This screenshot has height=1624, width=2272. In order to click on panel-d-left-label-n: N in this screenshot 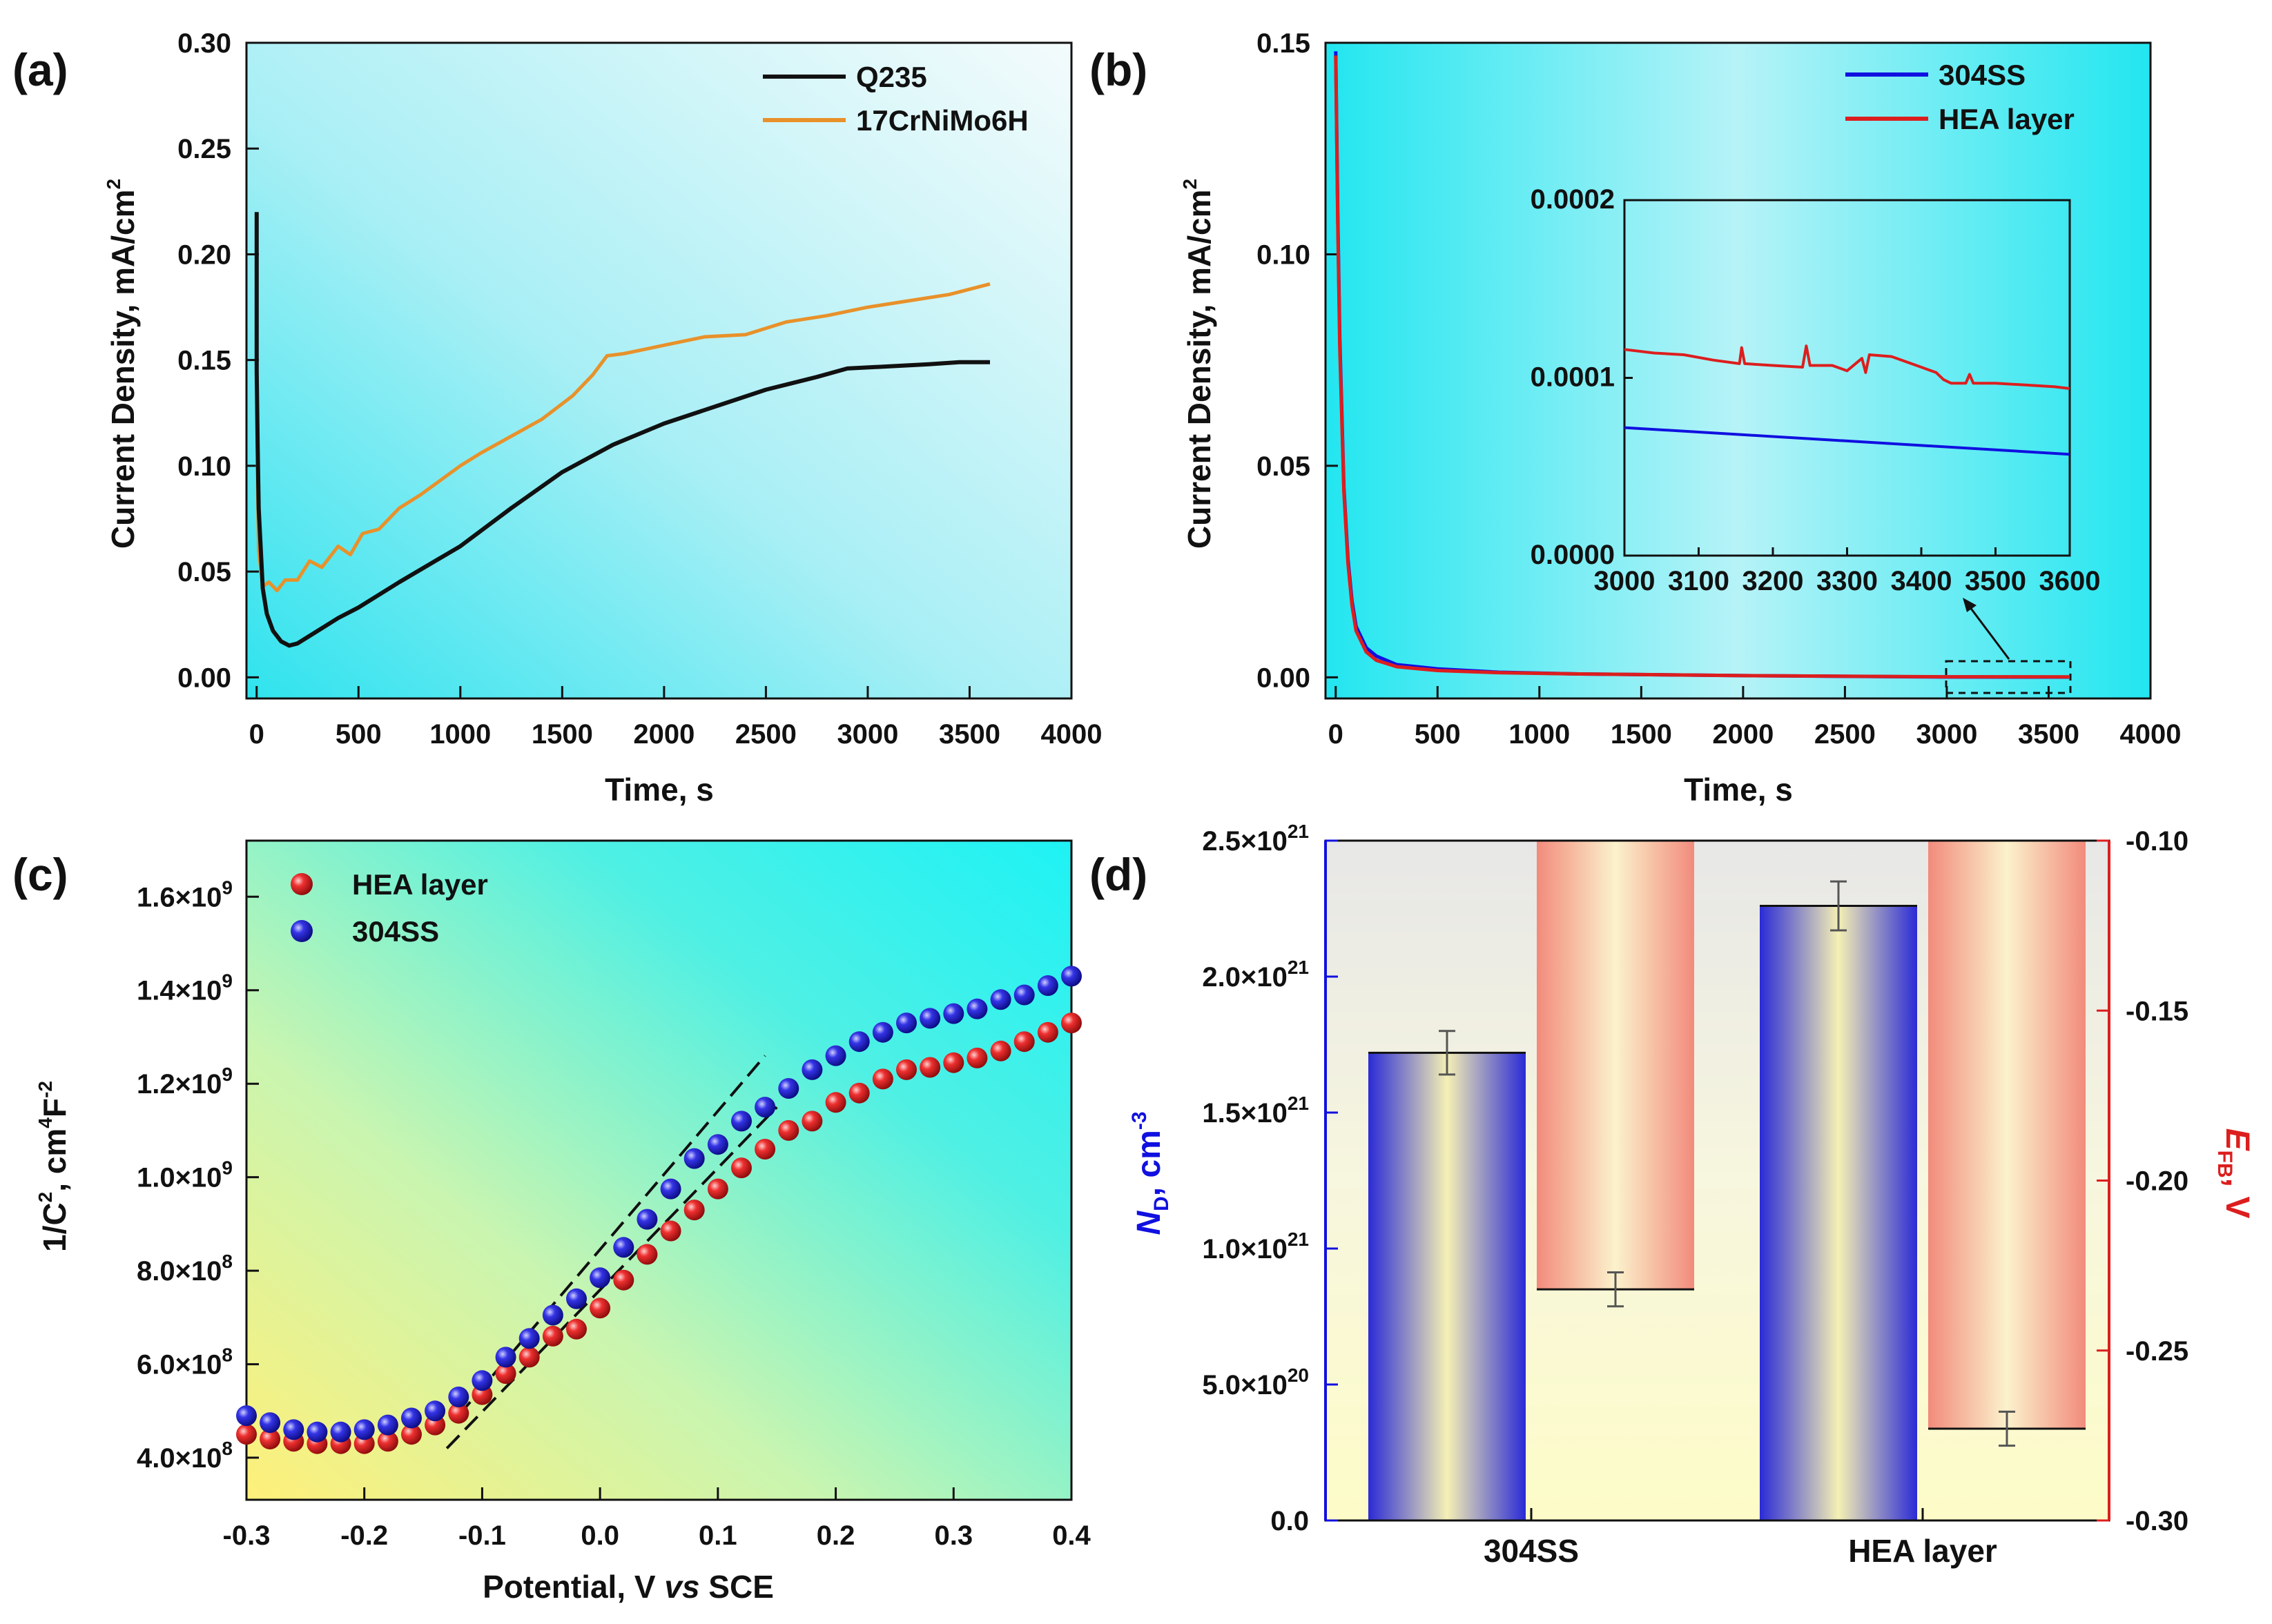, I will do `click(1149, 1223)`.